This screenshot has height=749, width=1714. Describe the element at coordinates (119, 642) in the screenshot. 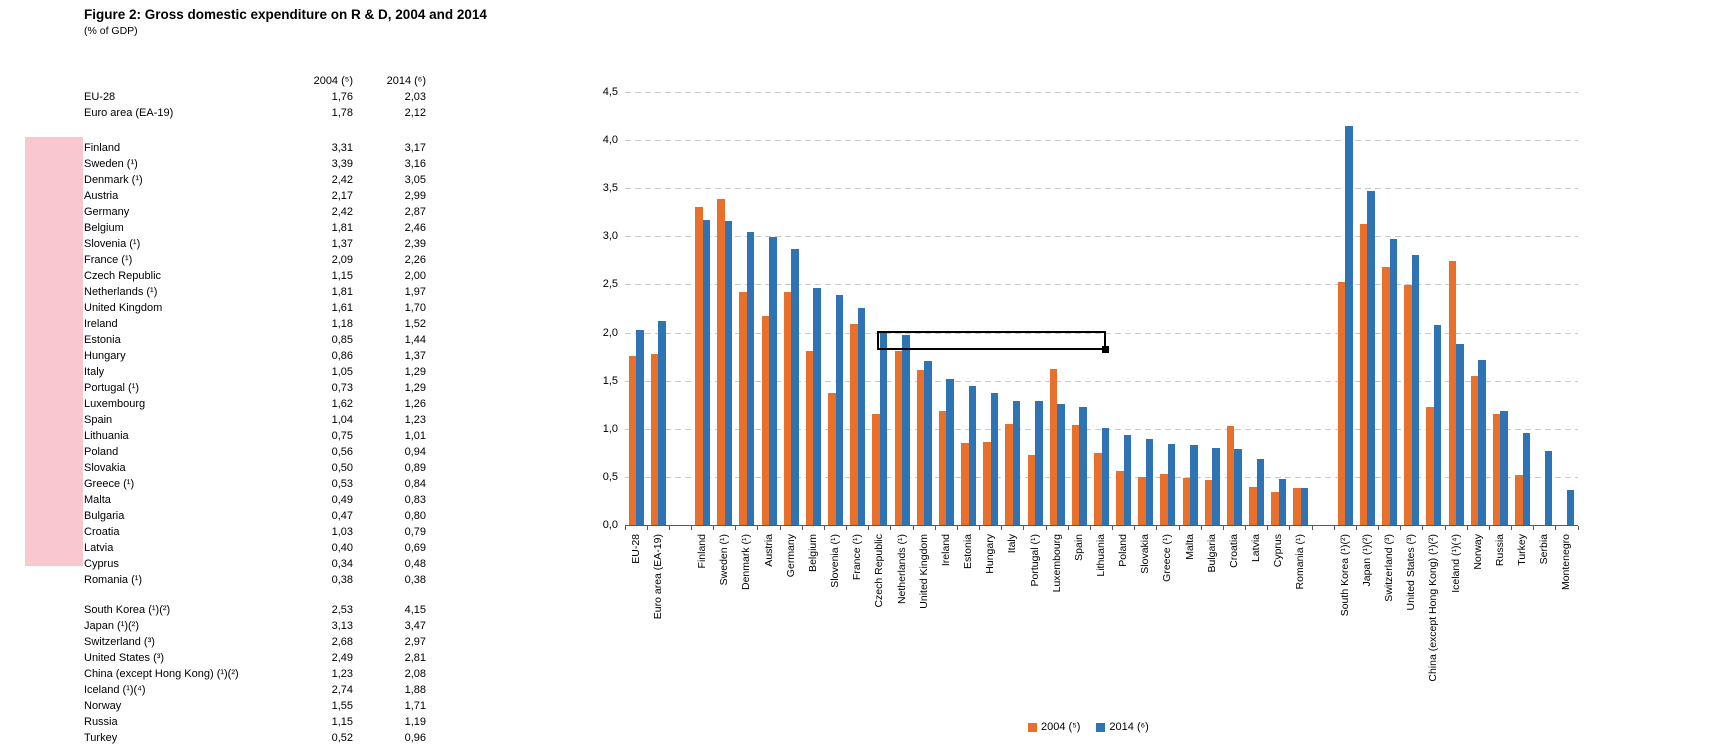

I see `country-name: Switzerland (³)` at that location.